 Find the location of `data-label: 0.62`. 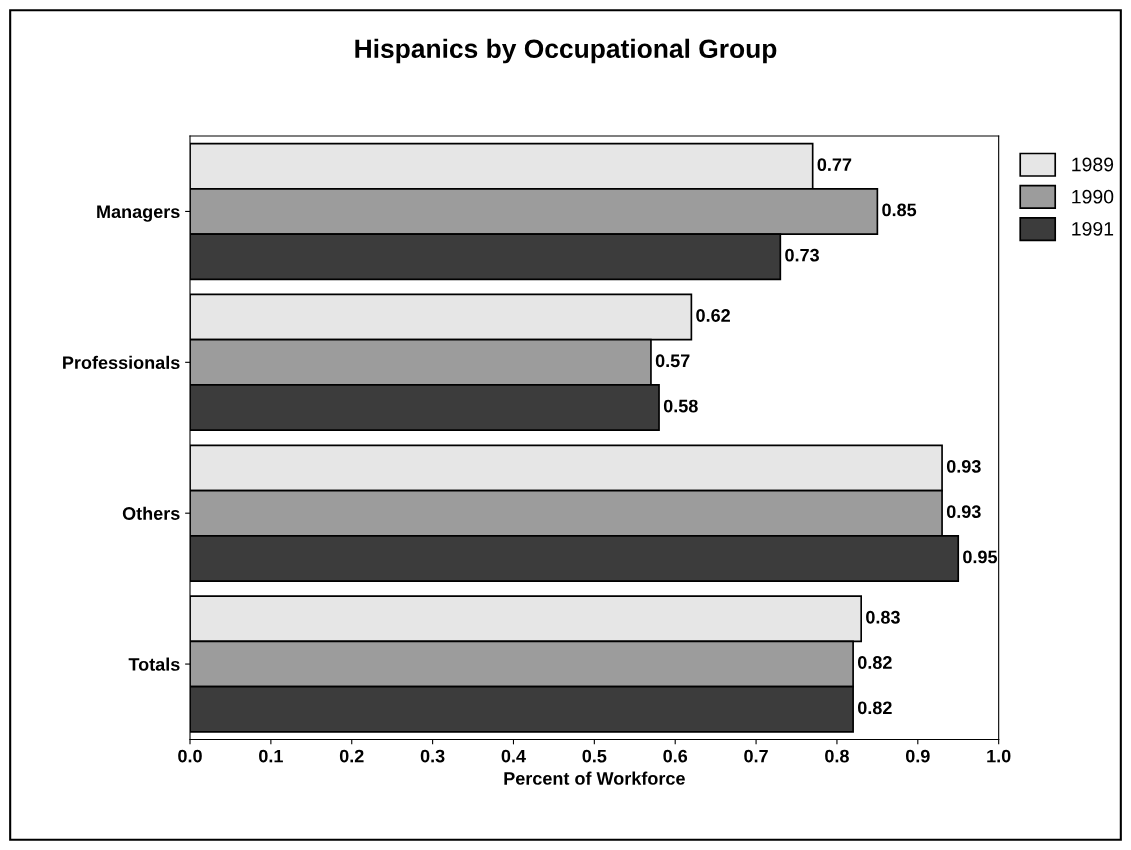

data-label: 0.62 is located at coordinates (713, 315).